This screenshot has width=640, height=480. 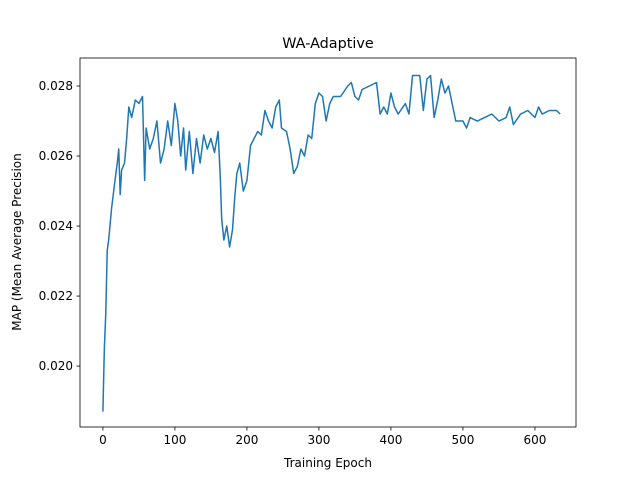 I want to click on x-tick-label: 200, so click(x=246, y=440).